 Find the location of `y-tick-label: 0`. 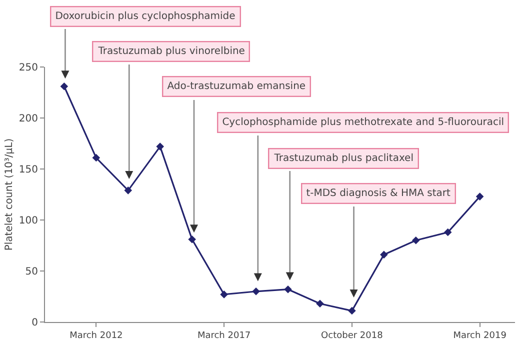

y-tick-label: 0 is located at coordinates (35, 323).